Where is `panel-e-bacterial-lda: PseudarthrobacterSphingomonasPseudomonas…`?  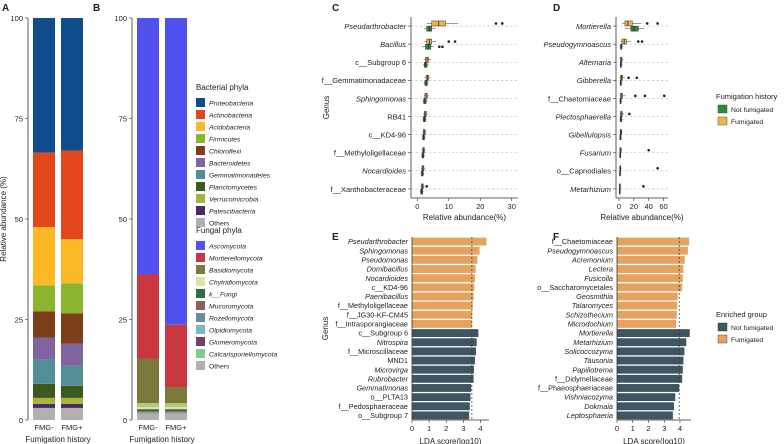
panel-e-bacterial-lda: PseudarthrobacterSphingomonasPseudomonas… is located at coordinates (405, 340).